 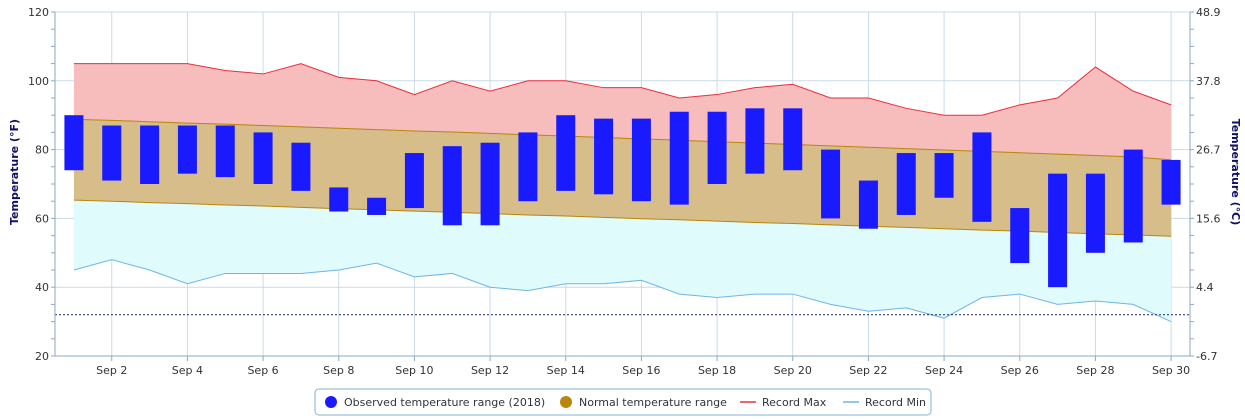 What do you see at coordinates (1208, 218) in the screenshot?
I see `y-right-tick-label: 15.6` at bounding box center [1208, 218].